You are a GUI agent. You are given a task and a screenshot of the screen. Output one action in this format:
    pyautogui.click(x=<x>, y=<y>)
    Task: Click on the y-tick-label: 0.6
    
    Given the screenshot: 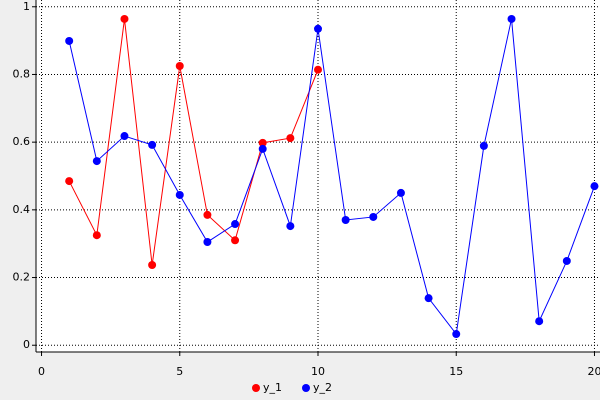 What is the action you would take?
    pyautogui.click(x=22, y=141)
    